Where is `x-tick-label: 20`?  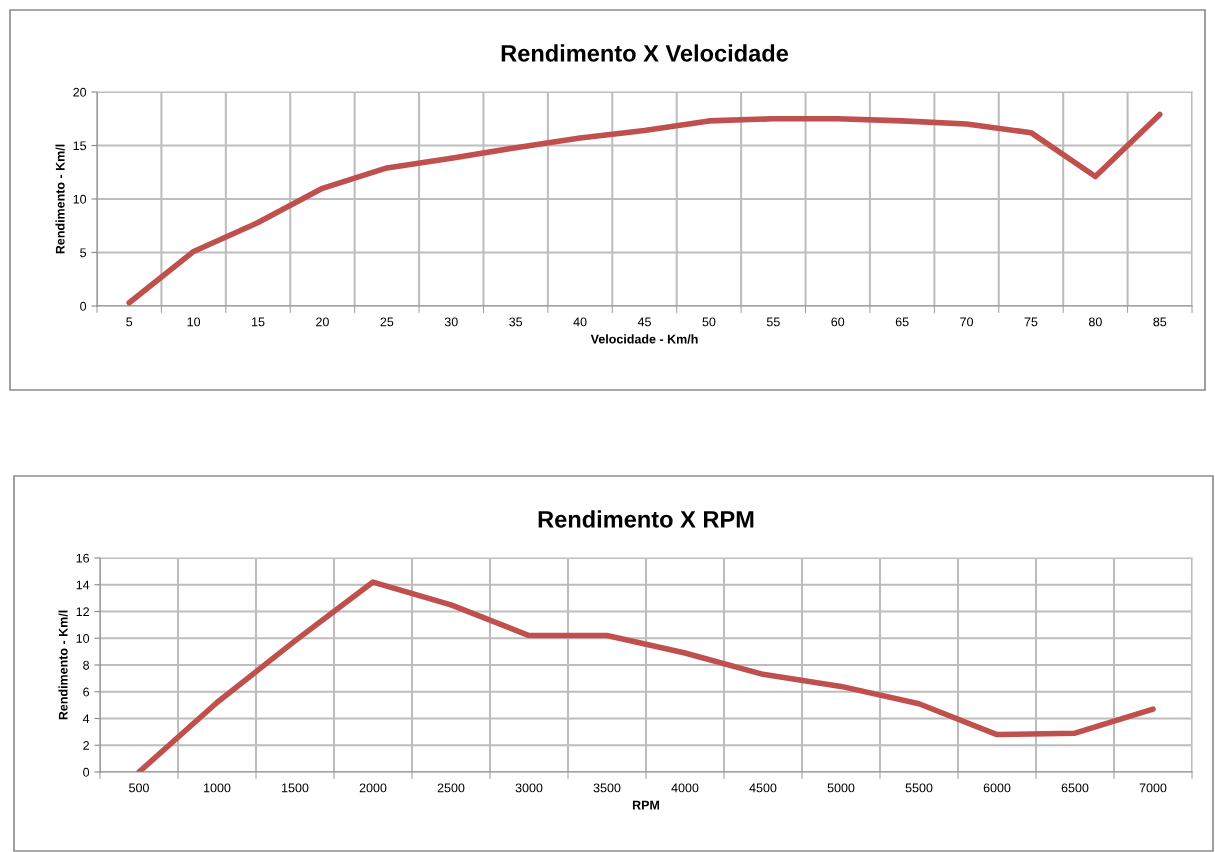
x-tick-label: 20 is located at coordinates (322, 322).